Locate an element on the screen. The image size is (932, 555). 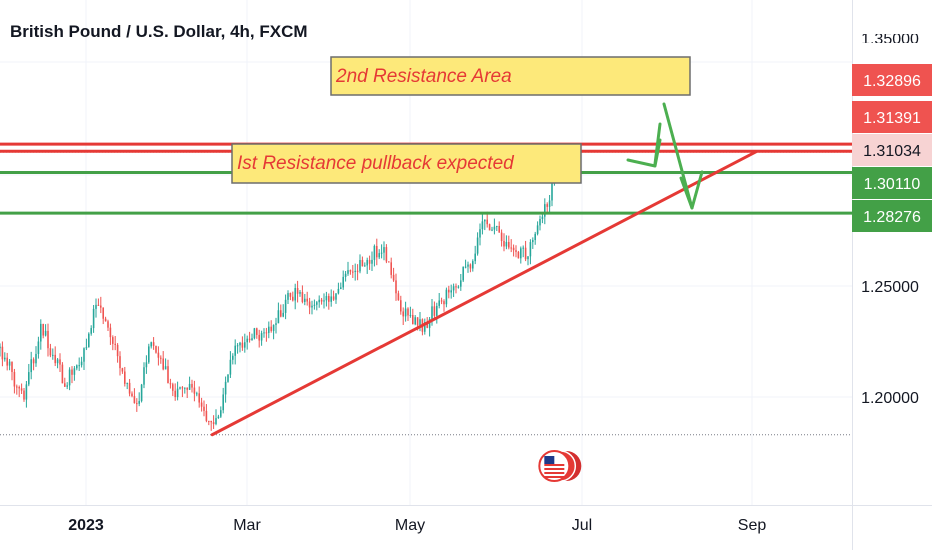
arrow-down-icon is located at coordinates (678, 156).